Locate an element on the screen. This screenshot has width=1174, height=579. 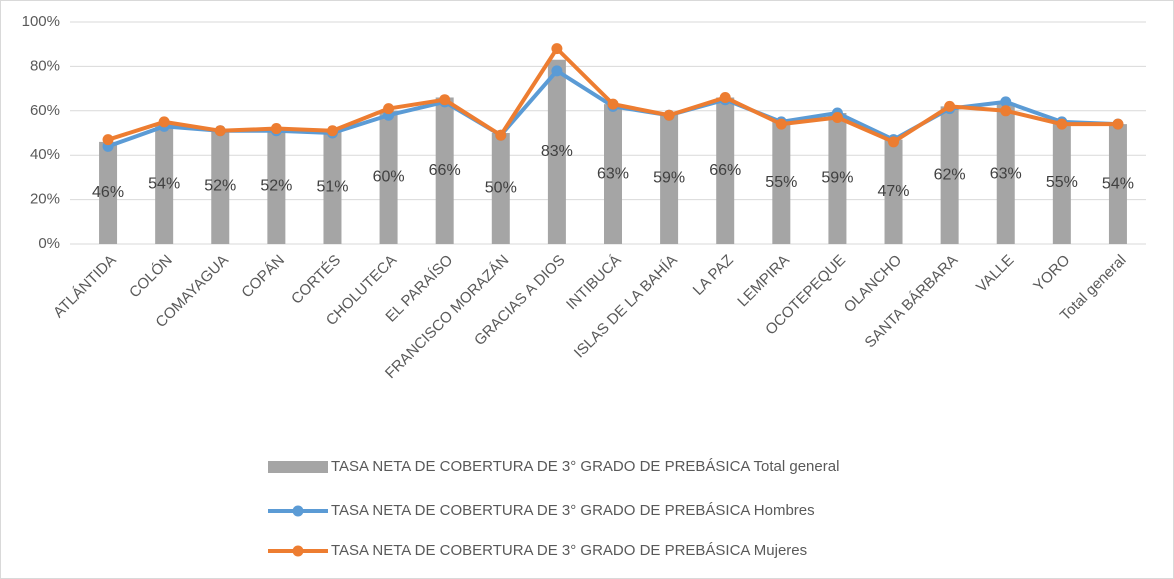
y-tick-label: 0% is located at coordinates (49, 243).